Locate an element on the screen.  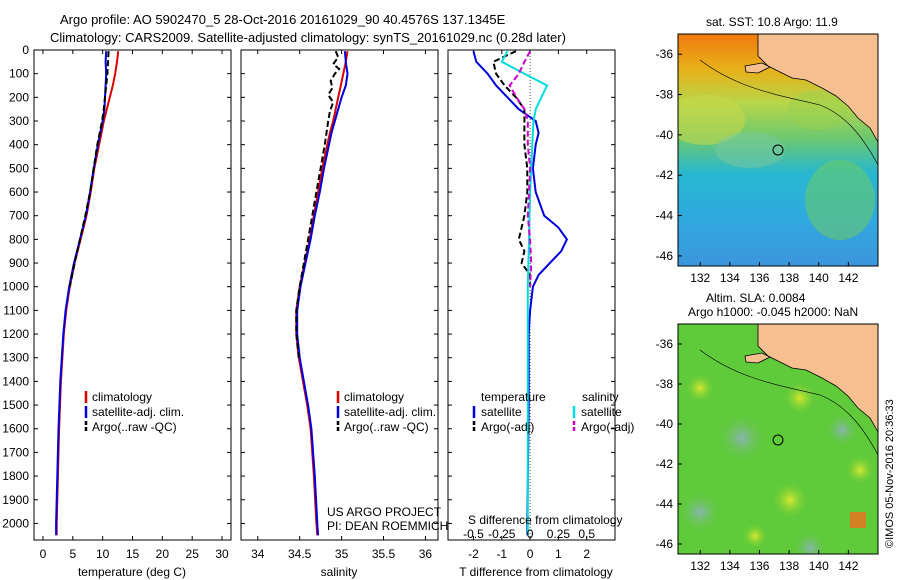
difference-x-label: T difference from climatology is located at coordinates (536, 572).